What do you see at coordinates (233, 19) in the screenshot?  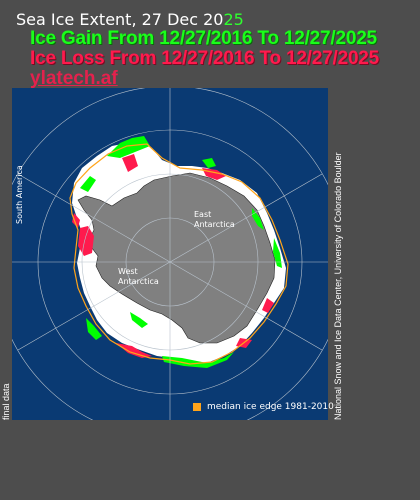 I see `title-year: 25` at bounding box center [233, 19].